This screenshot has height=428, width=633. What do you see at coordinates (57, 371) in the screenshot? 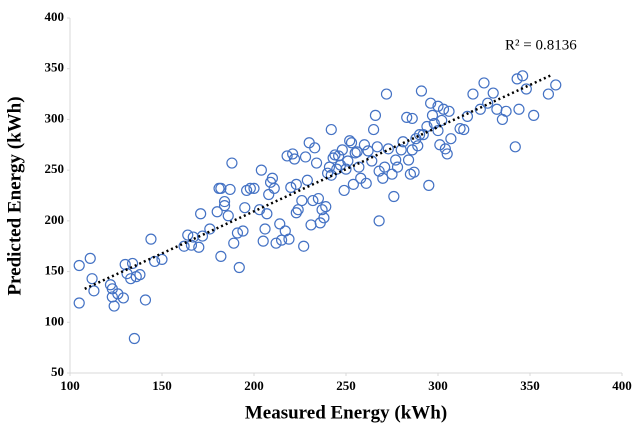
I see `y-tick-label: 50` at bounding box center [57, 371].